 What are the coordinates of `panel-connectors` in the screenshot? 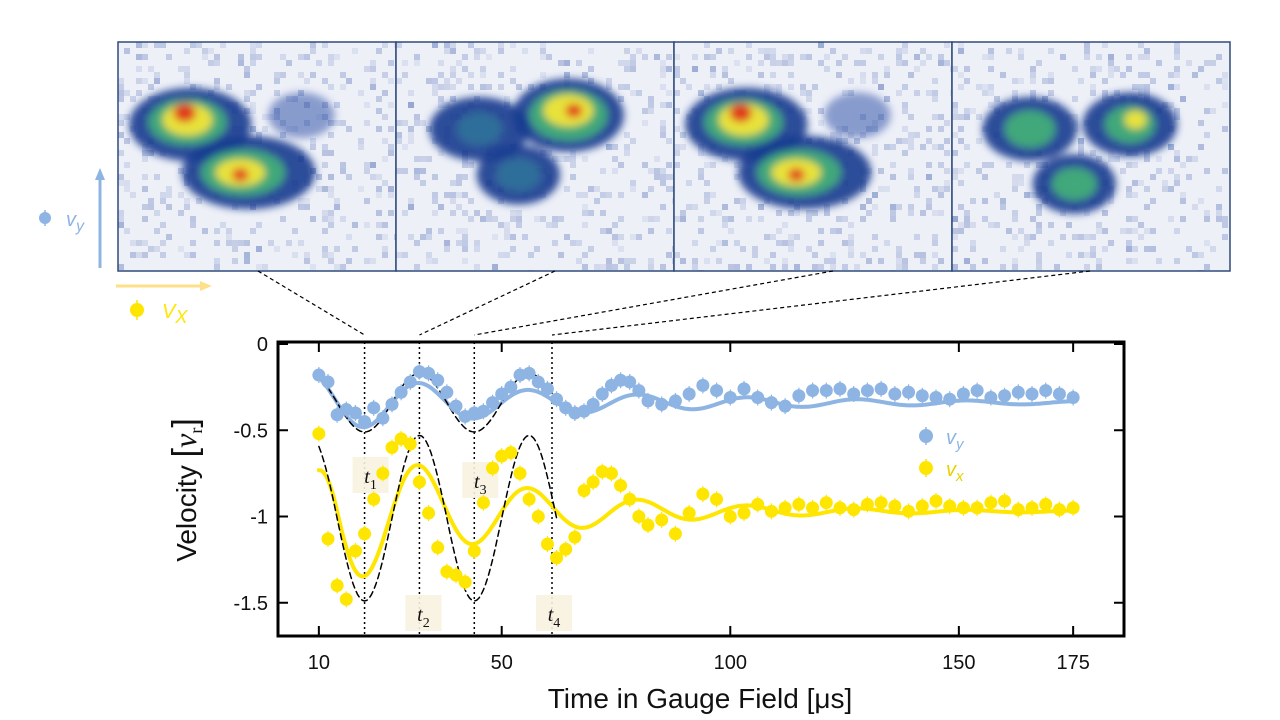 It's located at (674, 303).